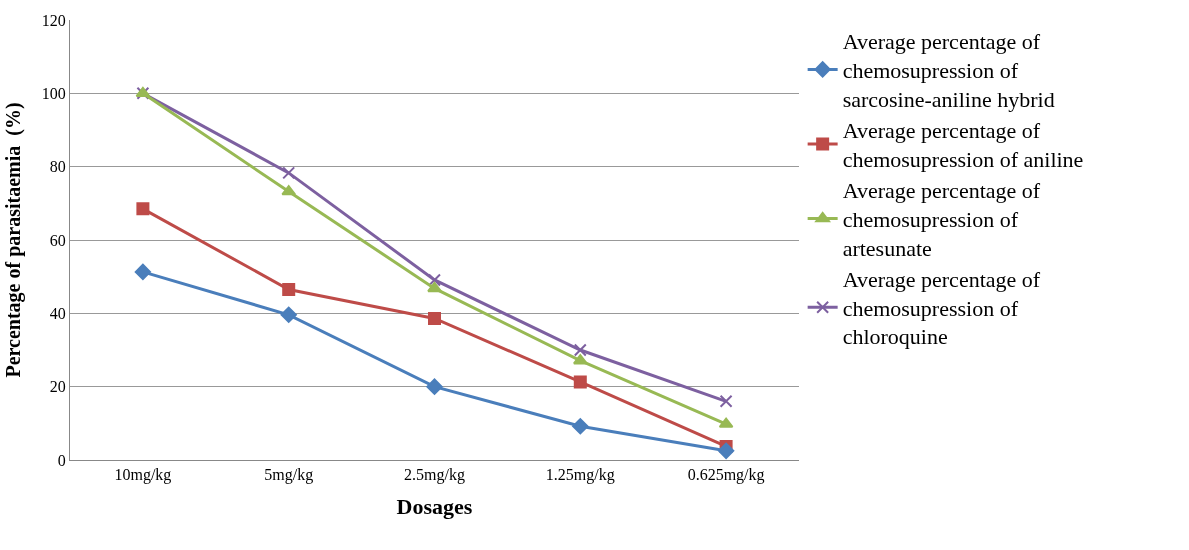 This screenshot has width=1189, height=550. I want to click on legend-label: Average percentage of chemosupression of aniline, so click(963, 145).